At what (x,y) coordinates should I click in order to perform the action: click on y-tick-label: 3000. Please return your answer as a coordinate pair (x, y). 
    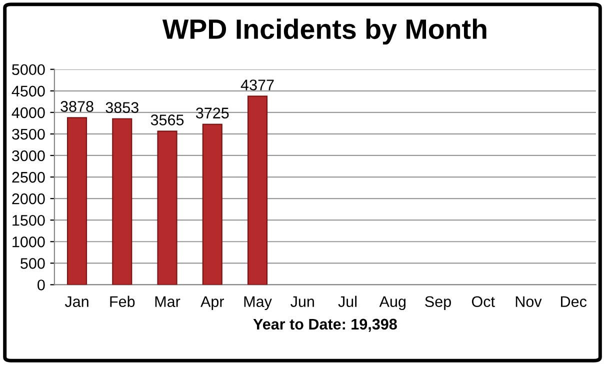
    Looking at the image, I should click on (28, 156).